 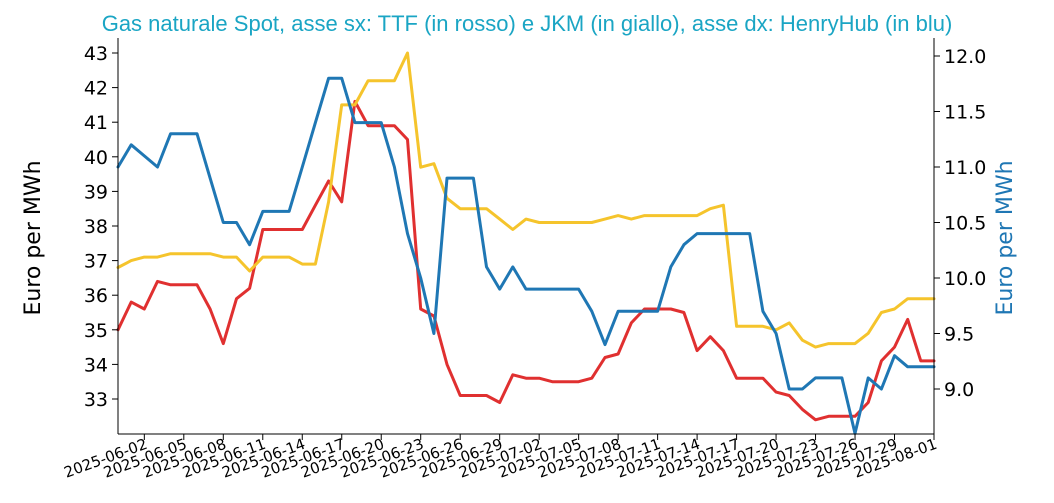 What do you see at coordinates (33, 237) in the screenshot?
I see `left-y-axis-label: Euro per MWh` at bounding box center [33, 237].